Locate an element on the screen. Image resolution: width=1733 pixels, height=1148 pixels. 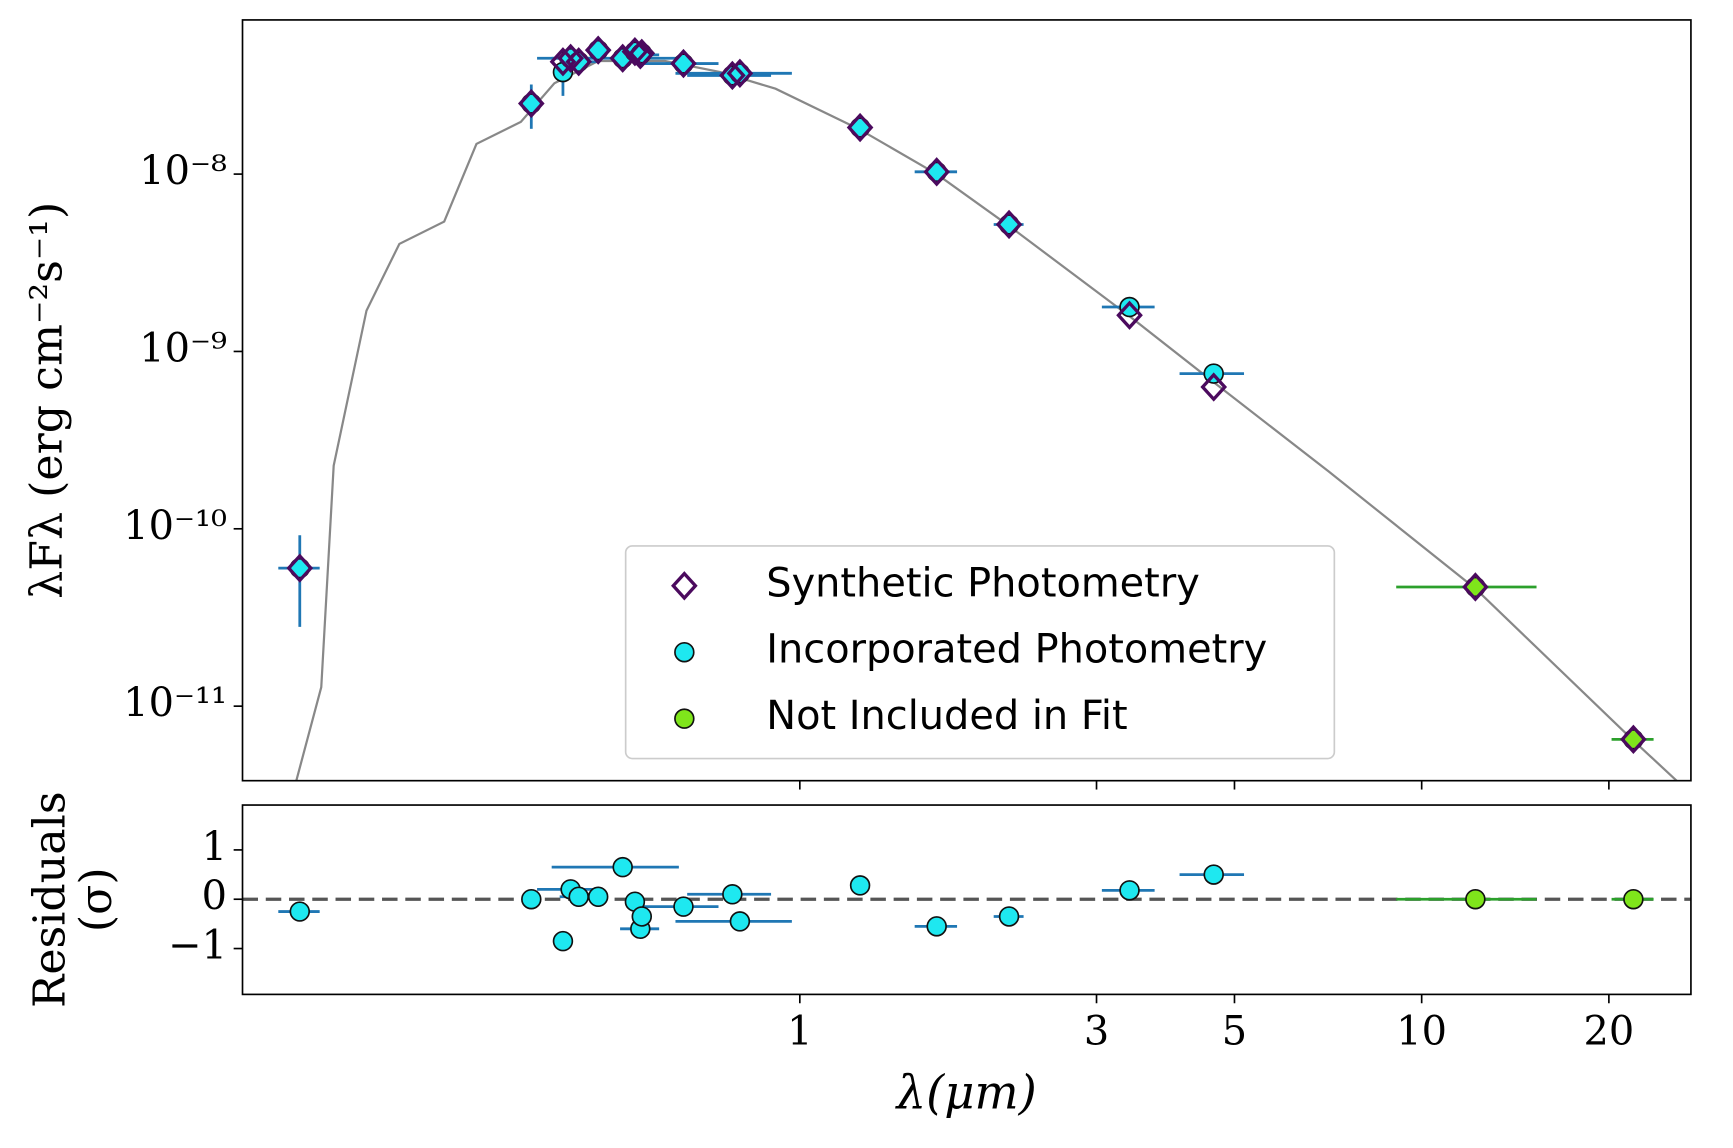
y-tick-label: 1 is located at coordinates (214, 847).